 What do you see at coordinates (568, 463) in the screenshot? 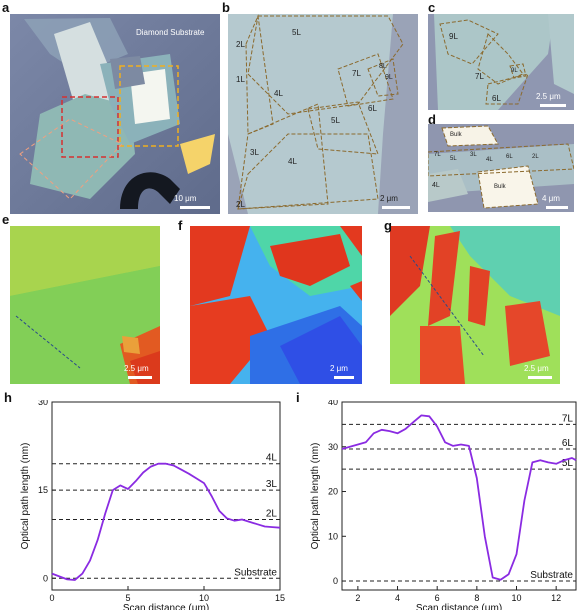
I see `reference-label-5l: 5L` at bounding box center [568, 463].